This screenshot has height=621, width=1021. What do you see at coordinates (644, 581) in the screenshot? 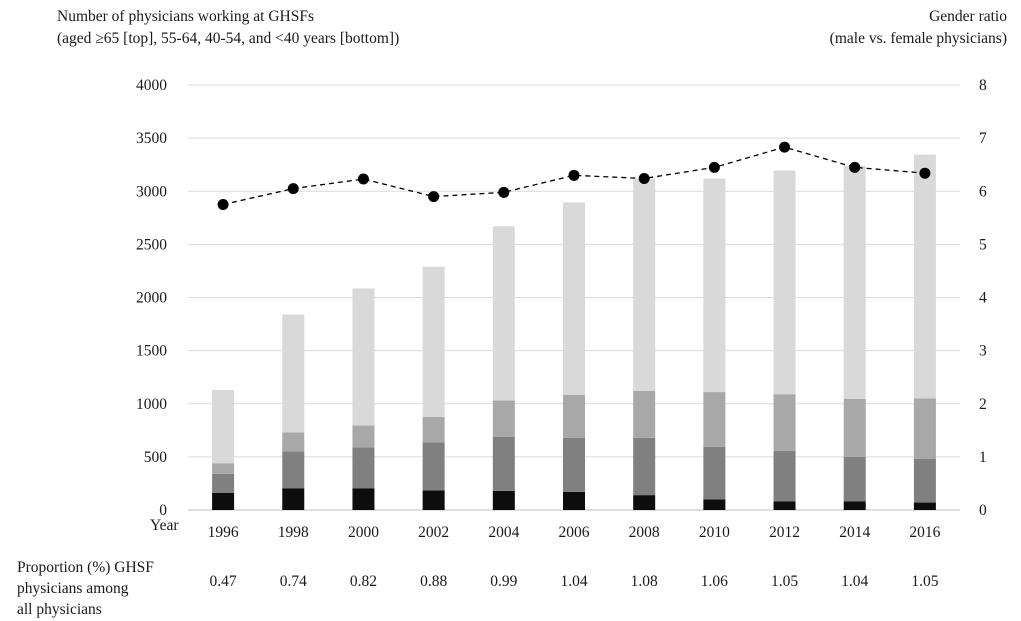
I see `proportion-value: 1.08` at bounding box center [644, 581].